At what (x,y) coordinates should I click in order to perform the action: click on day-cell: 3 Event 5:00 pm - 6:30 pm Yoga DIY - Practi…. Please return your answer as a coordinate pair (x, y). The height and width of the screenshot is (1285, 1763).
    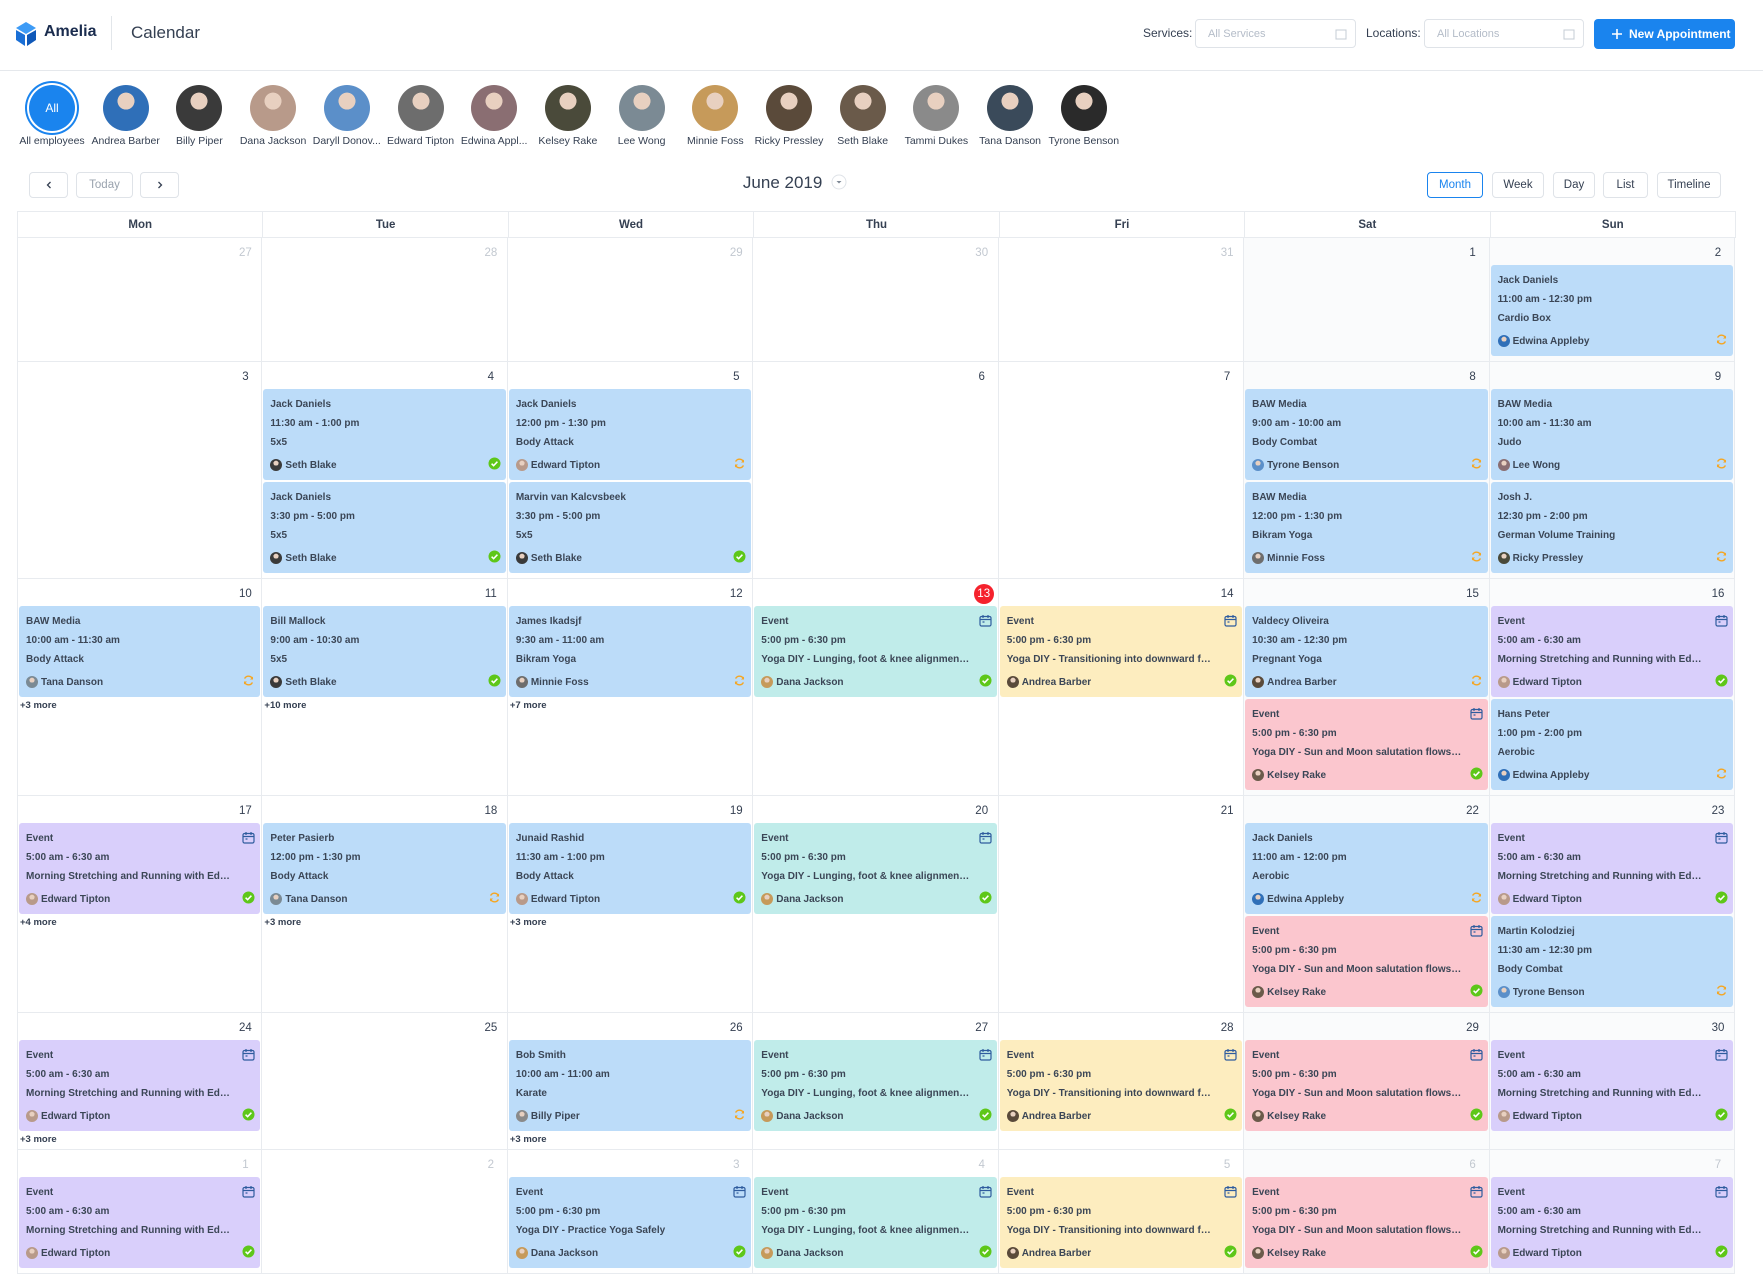
    Looking at the image, I should click on (630, 1212).